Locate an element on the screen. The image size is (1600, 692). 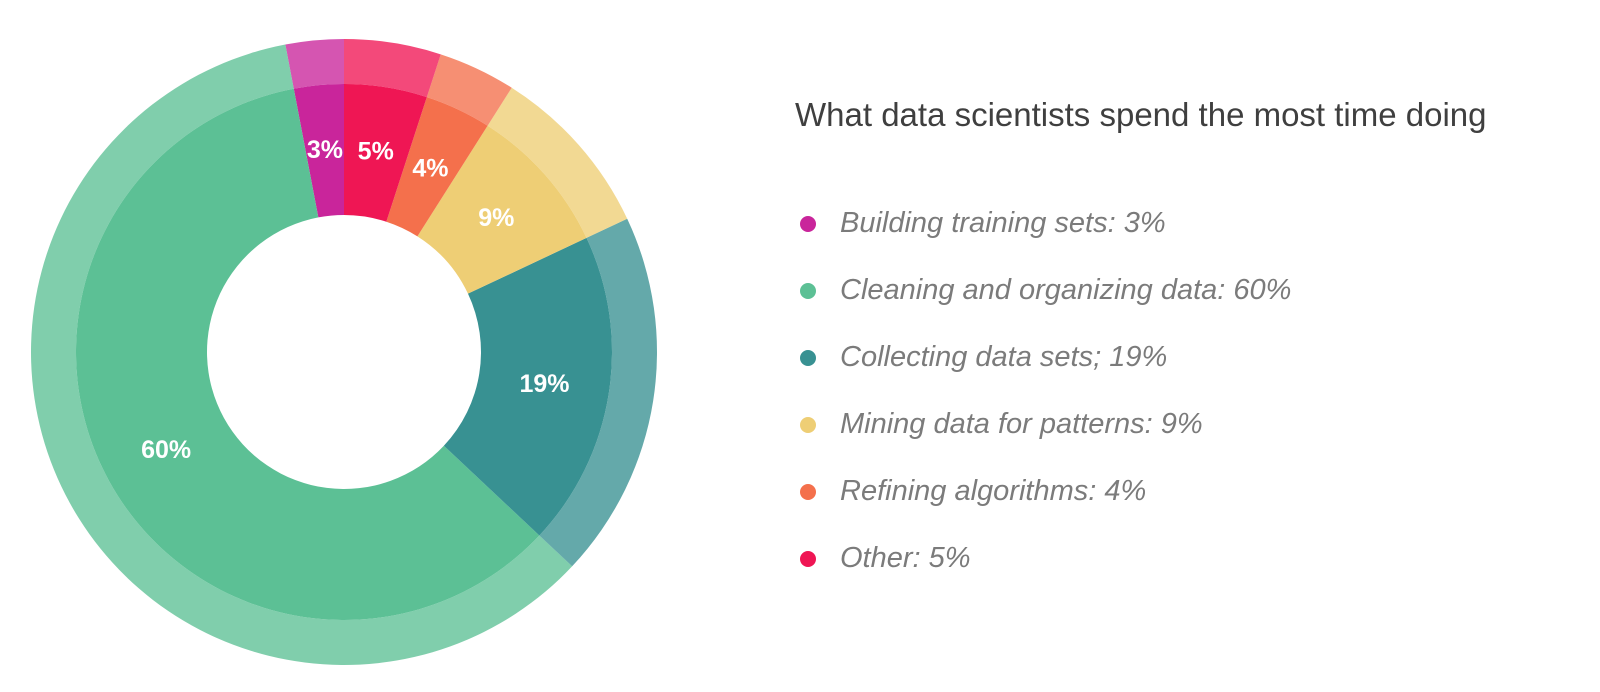
slice-label-collecting-data-sets: 19% is located at coordinates (544, 384).